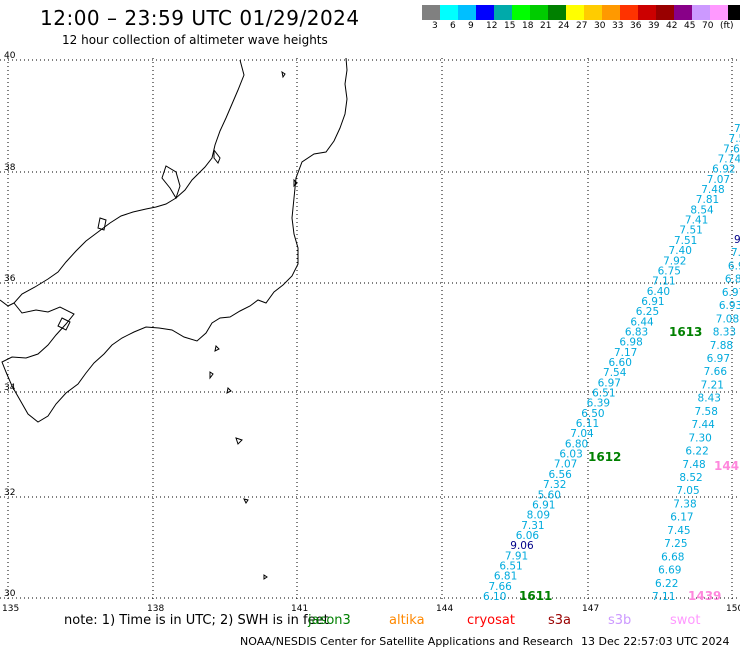  What do you see at coordinates (652, 302) in the screenshot?
I see `wave-height-value: 6.91` at bounding box center [652, 302].